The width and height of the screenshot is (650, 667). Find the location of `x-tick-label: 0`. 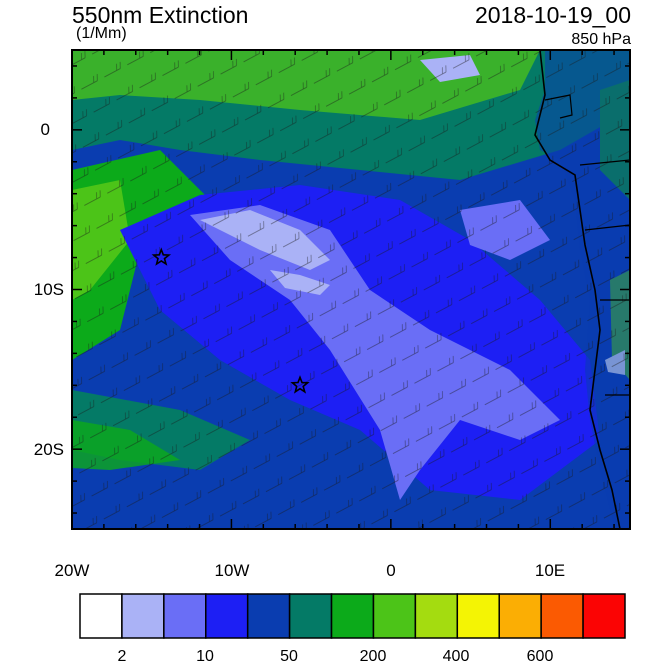

x-tick-label: 0 is located at coordinates (391, 570).